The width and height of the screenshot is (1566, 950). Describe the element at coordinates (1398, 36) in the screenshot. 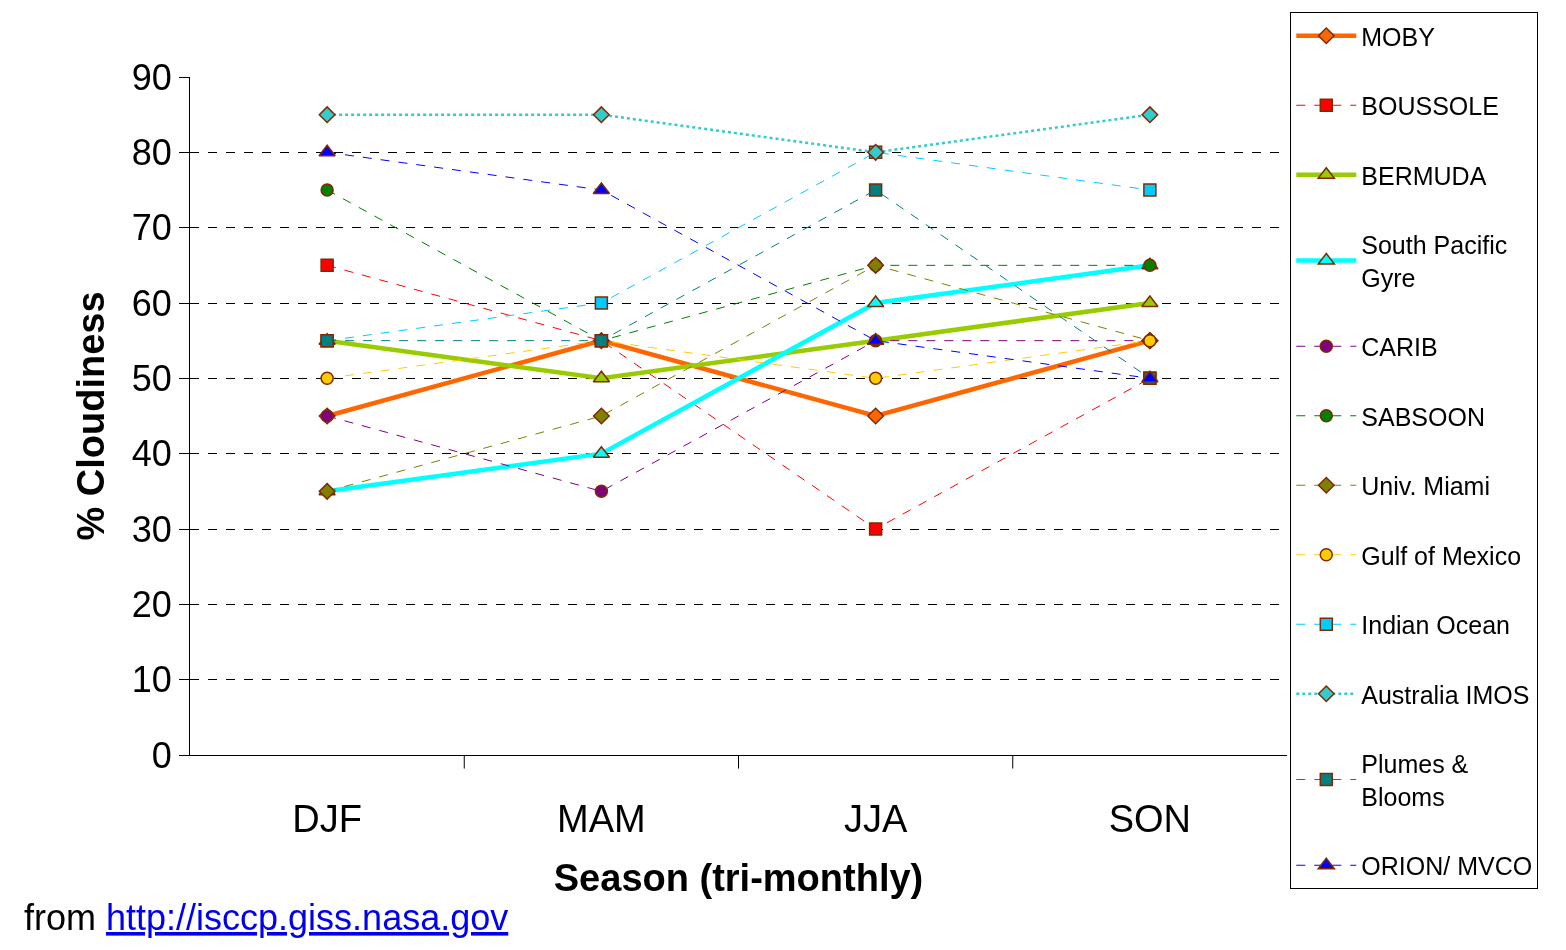

I see `legend-label: MOBY` at that location.